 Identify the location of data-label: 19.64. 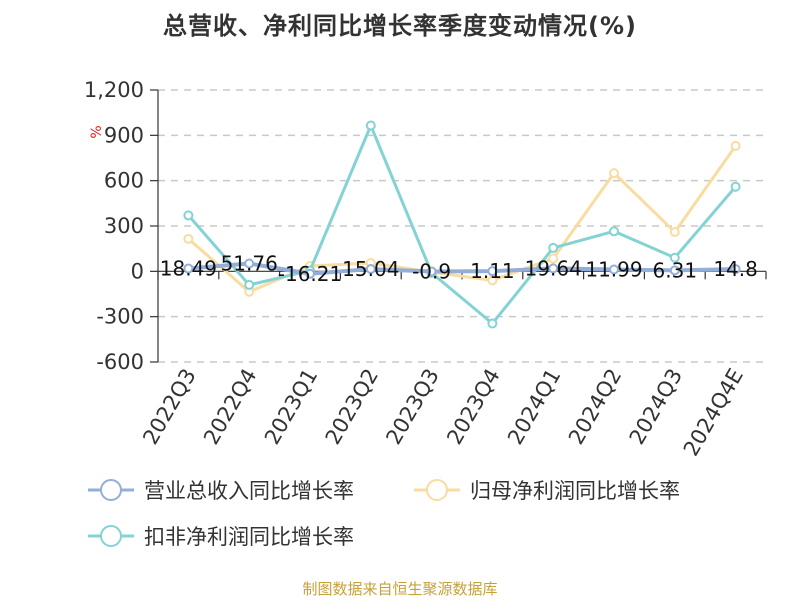
(553, 268).